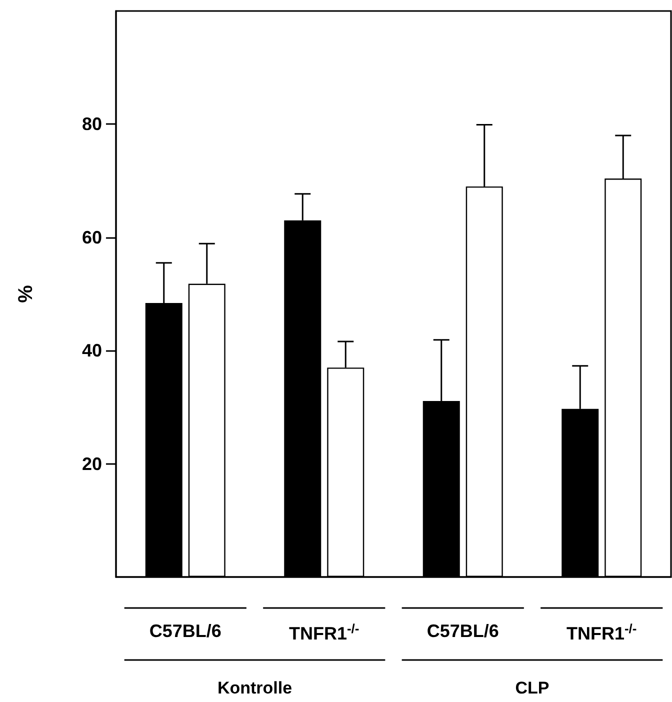 The width and height of the screenshot is (672, 702). What do you see at coordinates (92, 464) in the screenshot?
I see `y-tick-label: 20` at bounding box center [92, 464].